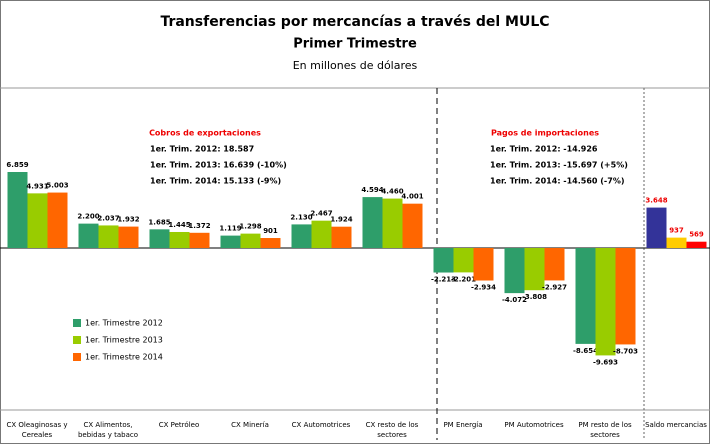  I want to click on value-label: -2.213, so click(443, 280).